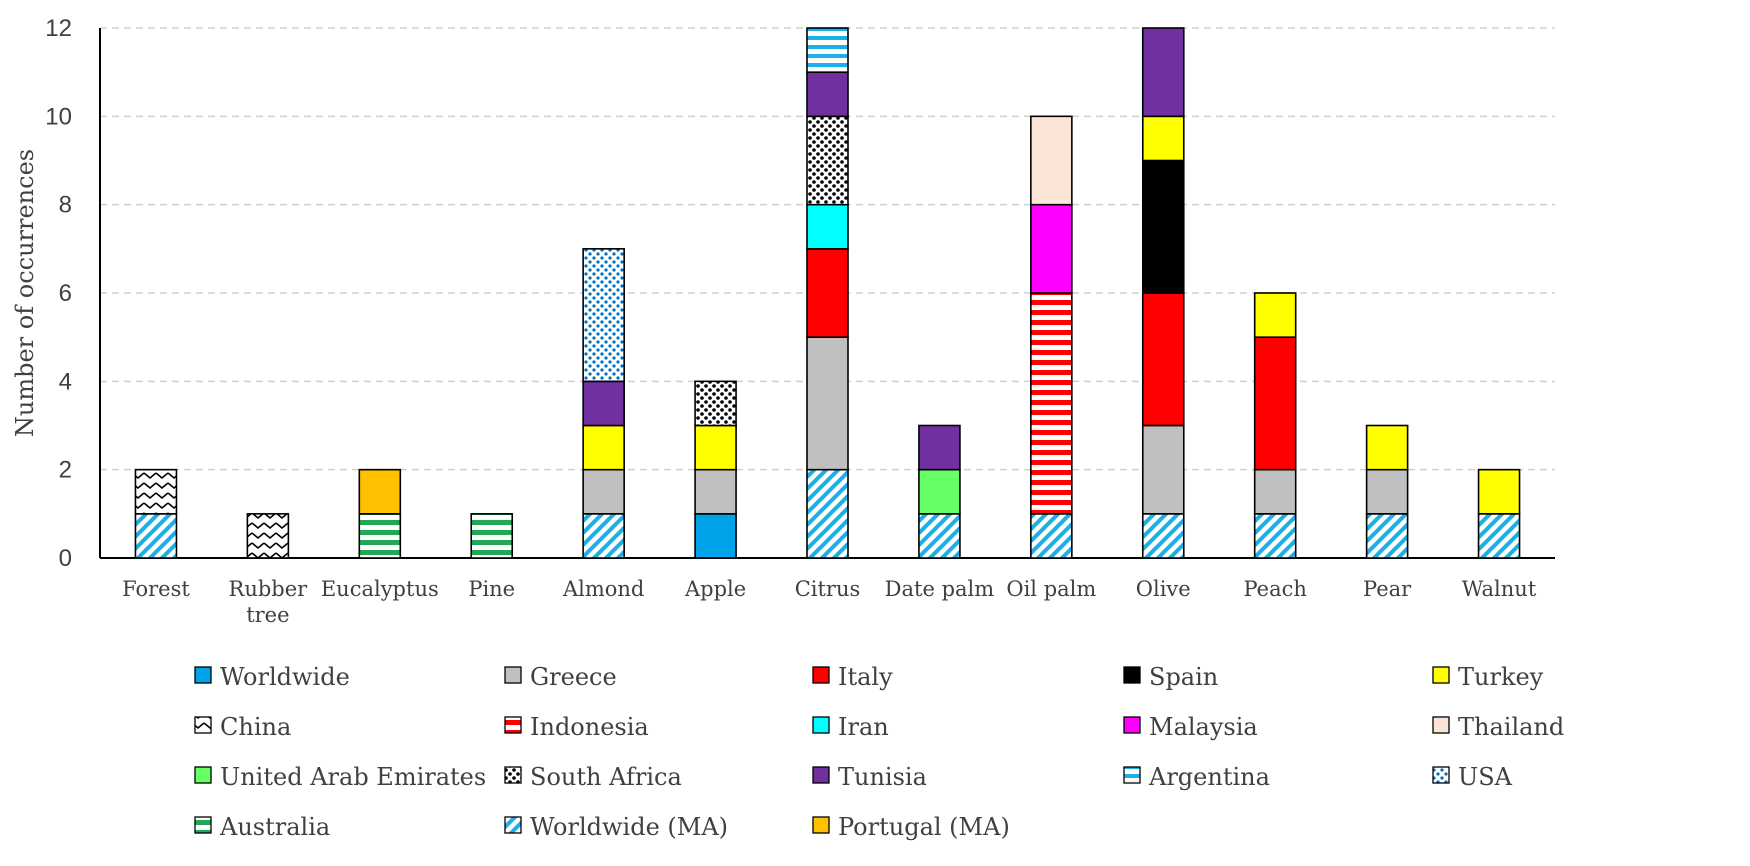  I want to click on bar-oil-palm-thailand, so click(1051, 160).